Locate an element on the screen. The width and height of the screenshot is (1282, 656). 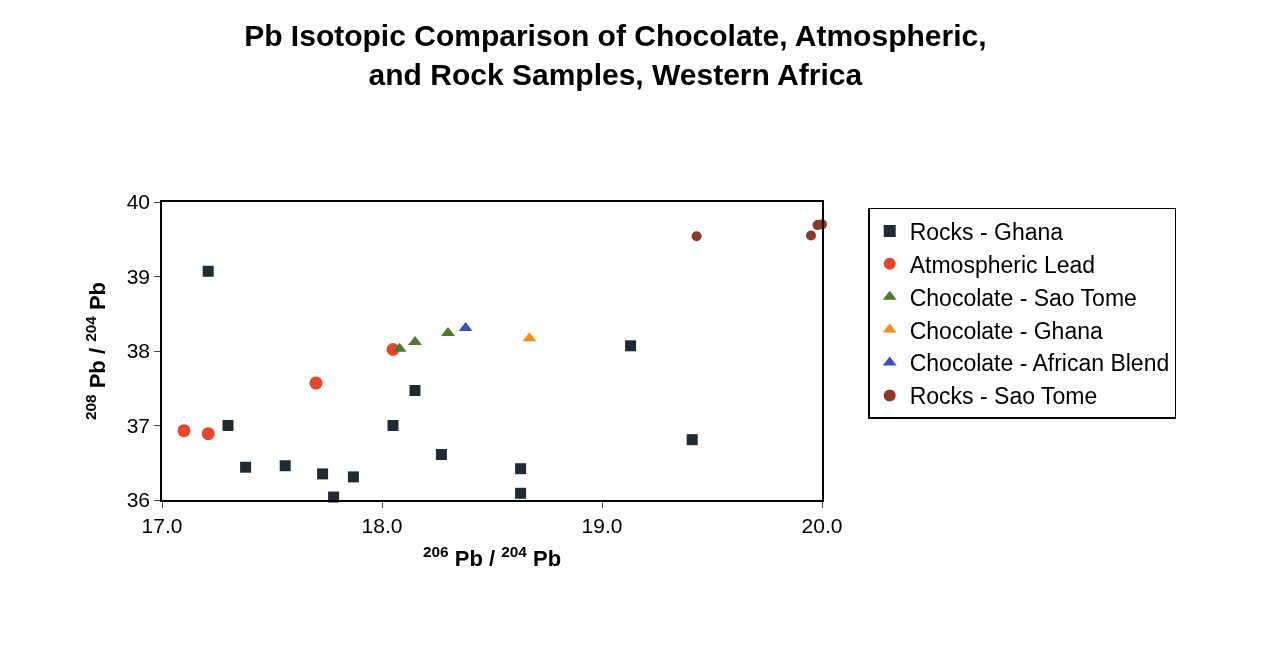
legend-label: Chocolate - African Blend is located at coordinates (1039, 363).